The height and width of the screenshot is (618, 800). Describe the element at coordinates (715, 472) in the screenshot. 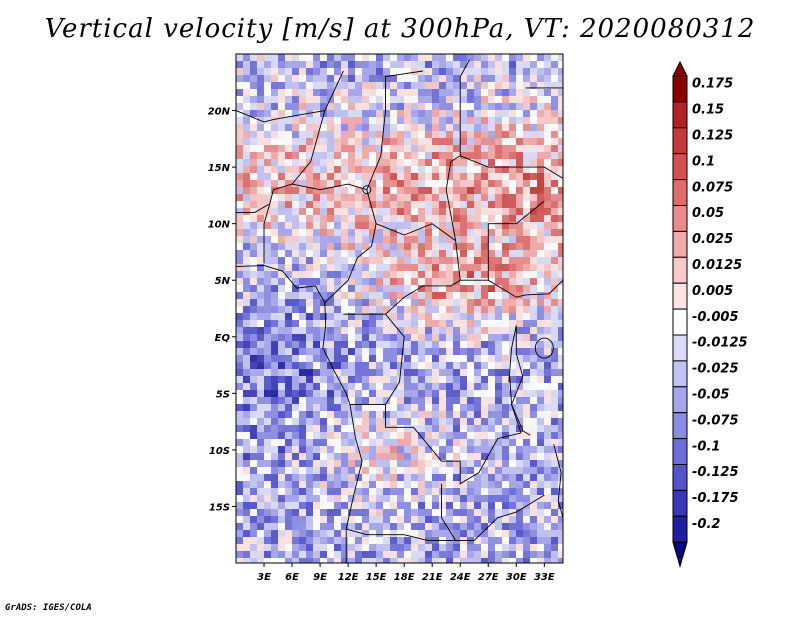

I see `colorbar-label: -0.125` at that location.